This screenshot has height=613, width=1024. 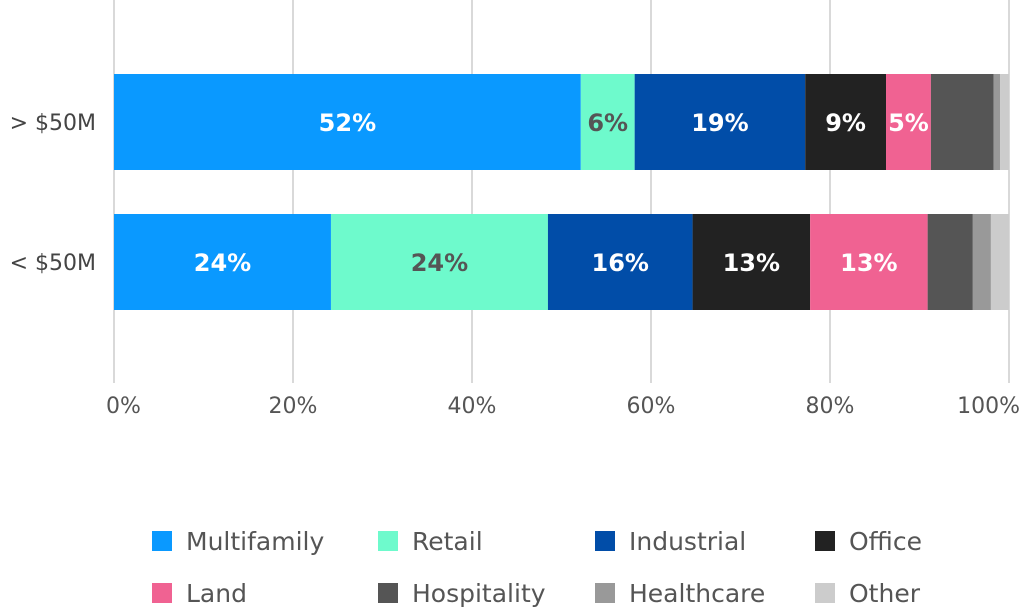 I want to click on legend-label: Hospitality, so click(x=479, y=593).